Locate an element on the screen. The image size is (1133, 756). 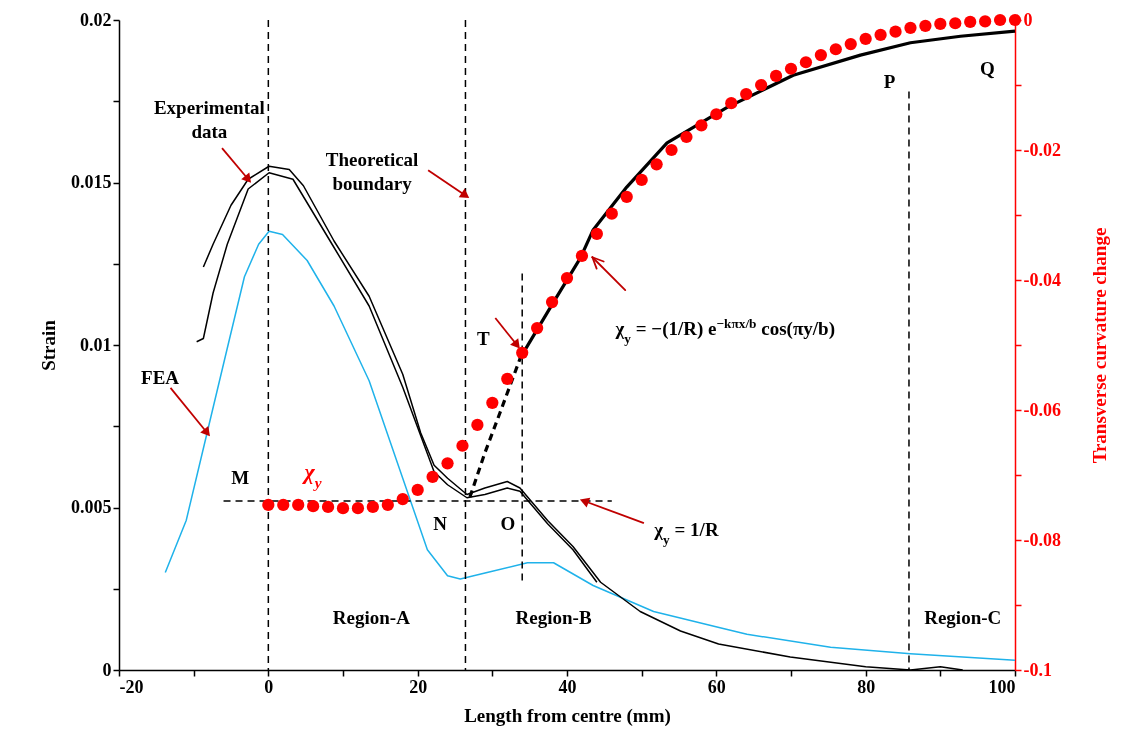
y-tick-label: 0 is located at coordinates (107, 669).